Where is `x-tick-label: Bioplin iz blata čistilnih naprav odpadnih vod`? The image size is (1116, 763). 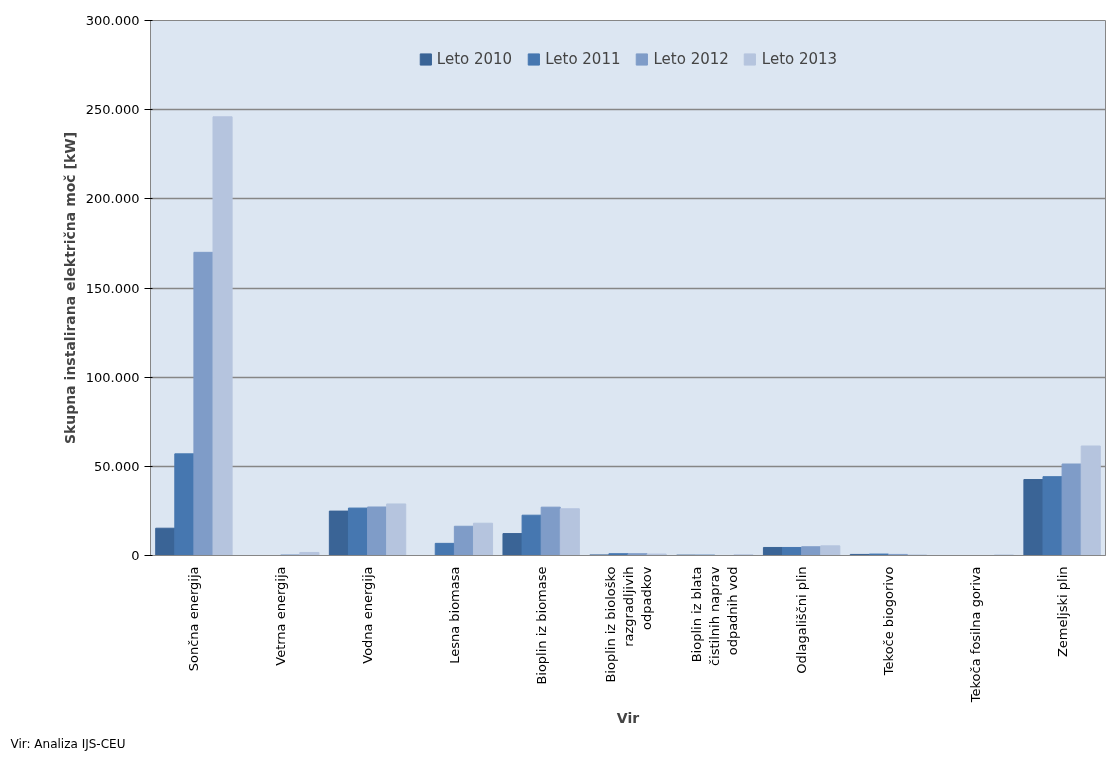
x-tick-label: Bioplin iz blata čistilnih naprav odpadnih vod is located at coordinates (715, 616).